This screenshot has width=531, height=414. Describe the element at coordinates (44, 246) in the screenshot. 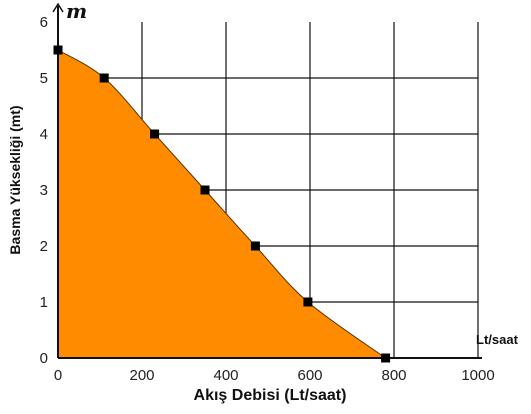

I see `y-tick-label: 2` at that location.